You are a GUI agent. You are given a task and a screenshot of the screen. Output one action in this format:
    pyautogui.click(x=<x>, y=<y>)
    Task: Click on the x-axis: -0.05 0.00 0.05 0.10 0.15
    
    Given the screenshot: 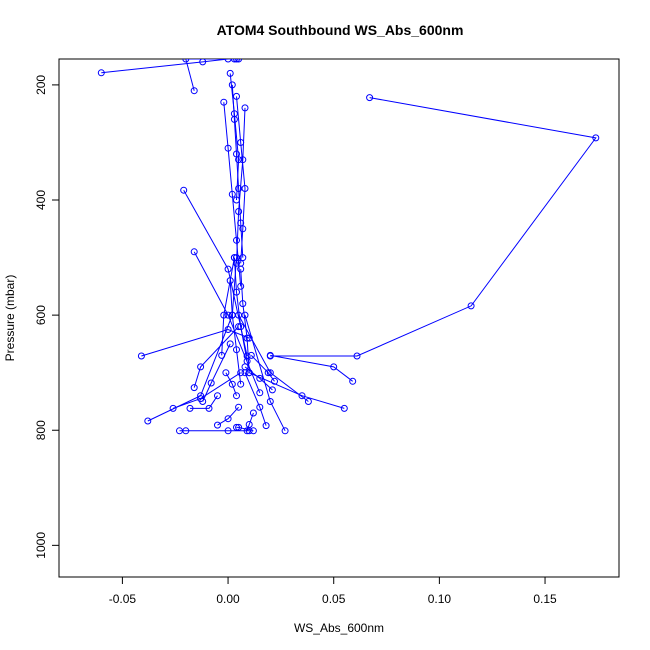 What is the action you would take?
    pyautogui.click(x=333, y=591)
    